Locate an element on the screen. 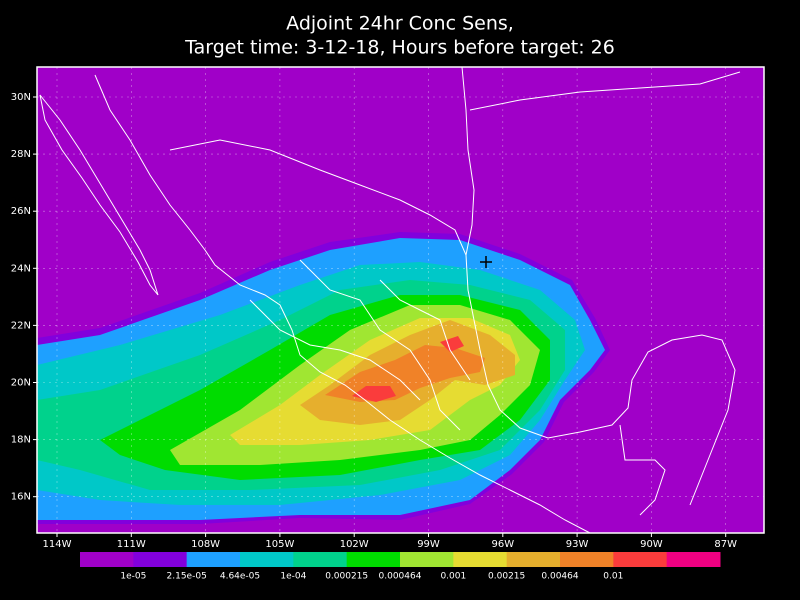 This screenshot has width=800, height=600. colorbar-label: 2.15e-05 is located at coordinates (187, 577).